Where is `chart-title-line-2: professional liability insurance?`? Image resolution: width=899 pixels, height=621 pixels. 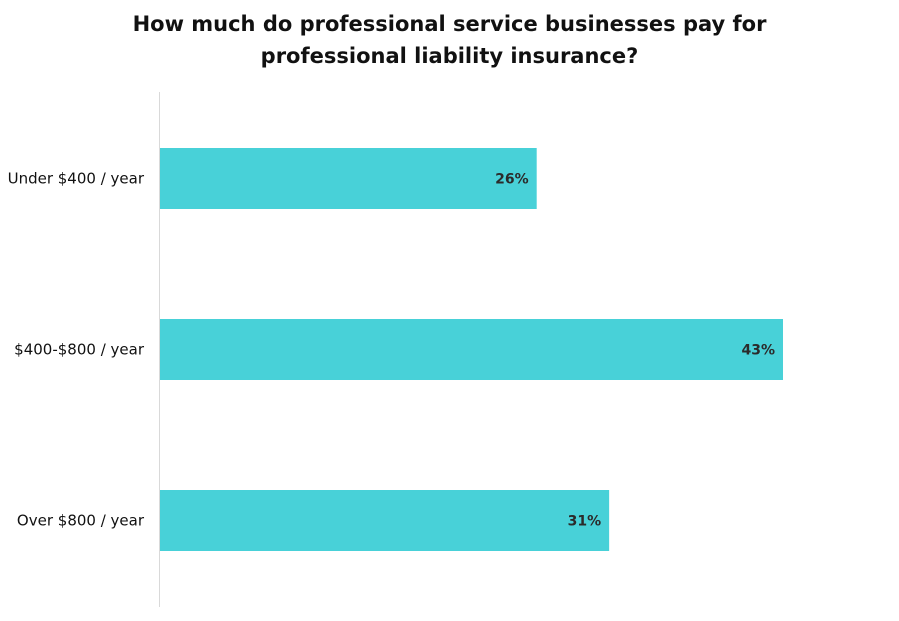 chart-title-line-2: professional liability insurance? is located at coordinates (449, 56).